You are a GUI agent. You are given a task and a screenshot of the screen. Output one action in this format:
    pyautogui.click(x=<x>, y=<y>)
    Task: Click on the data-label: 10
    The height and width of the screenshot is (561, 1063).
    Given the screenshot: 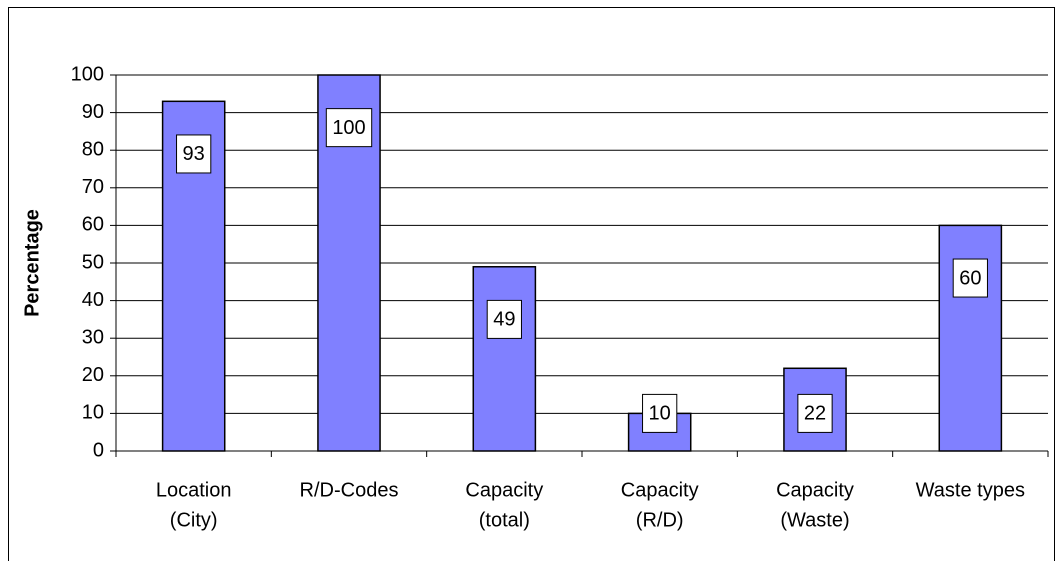 What is the action you would take?
    pyautogui.click(x=660, y=414)
    